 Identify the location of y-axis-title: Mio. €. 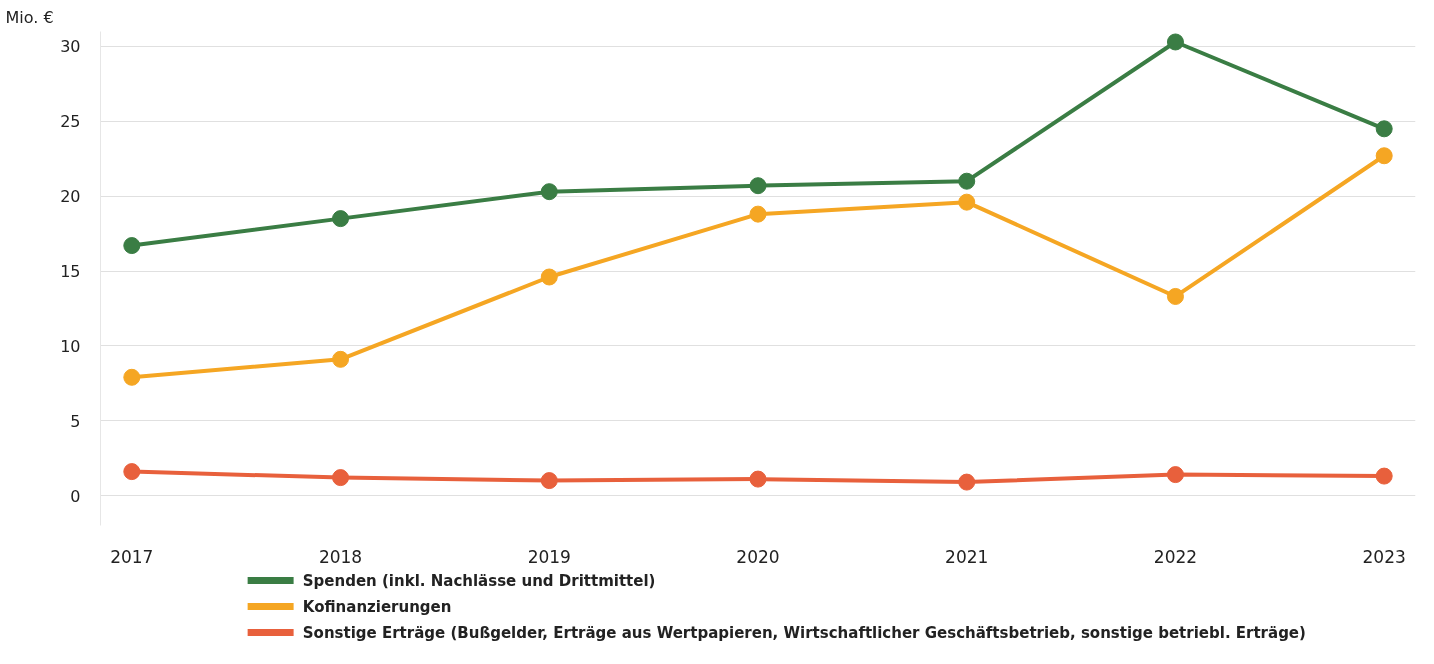
(29, 17).